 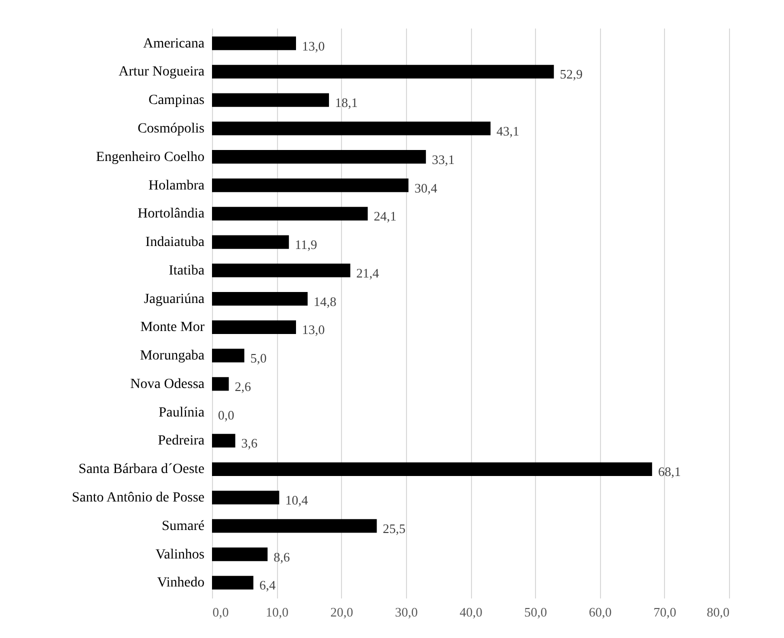 What do you see at coordinates (141, 470) in the screenshot?
I see `y-tick-label: Santa Bárbara d´Oeste` at bounding box center [141, 470].